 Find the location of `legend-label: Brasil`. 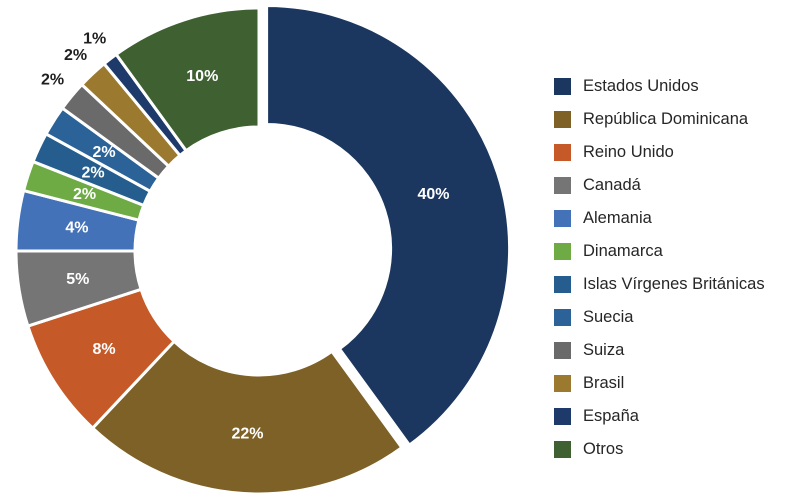

legend-label: Brasil is located at coordinates (604, 383).